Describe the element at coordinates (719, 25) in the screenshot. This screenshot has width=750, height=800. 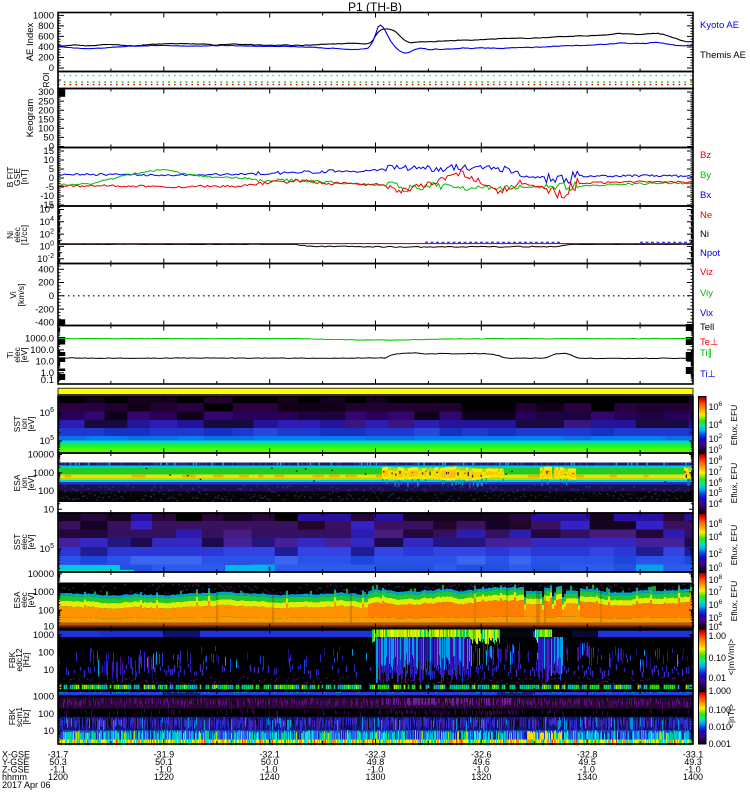
I see `svg-text: Kyoto AE` at that location.